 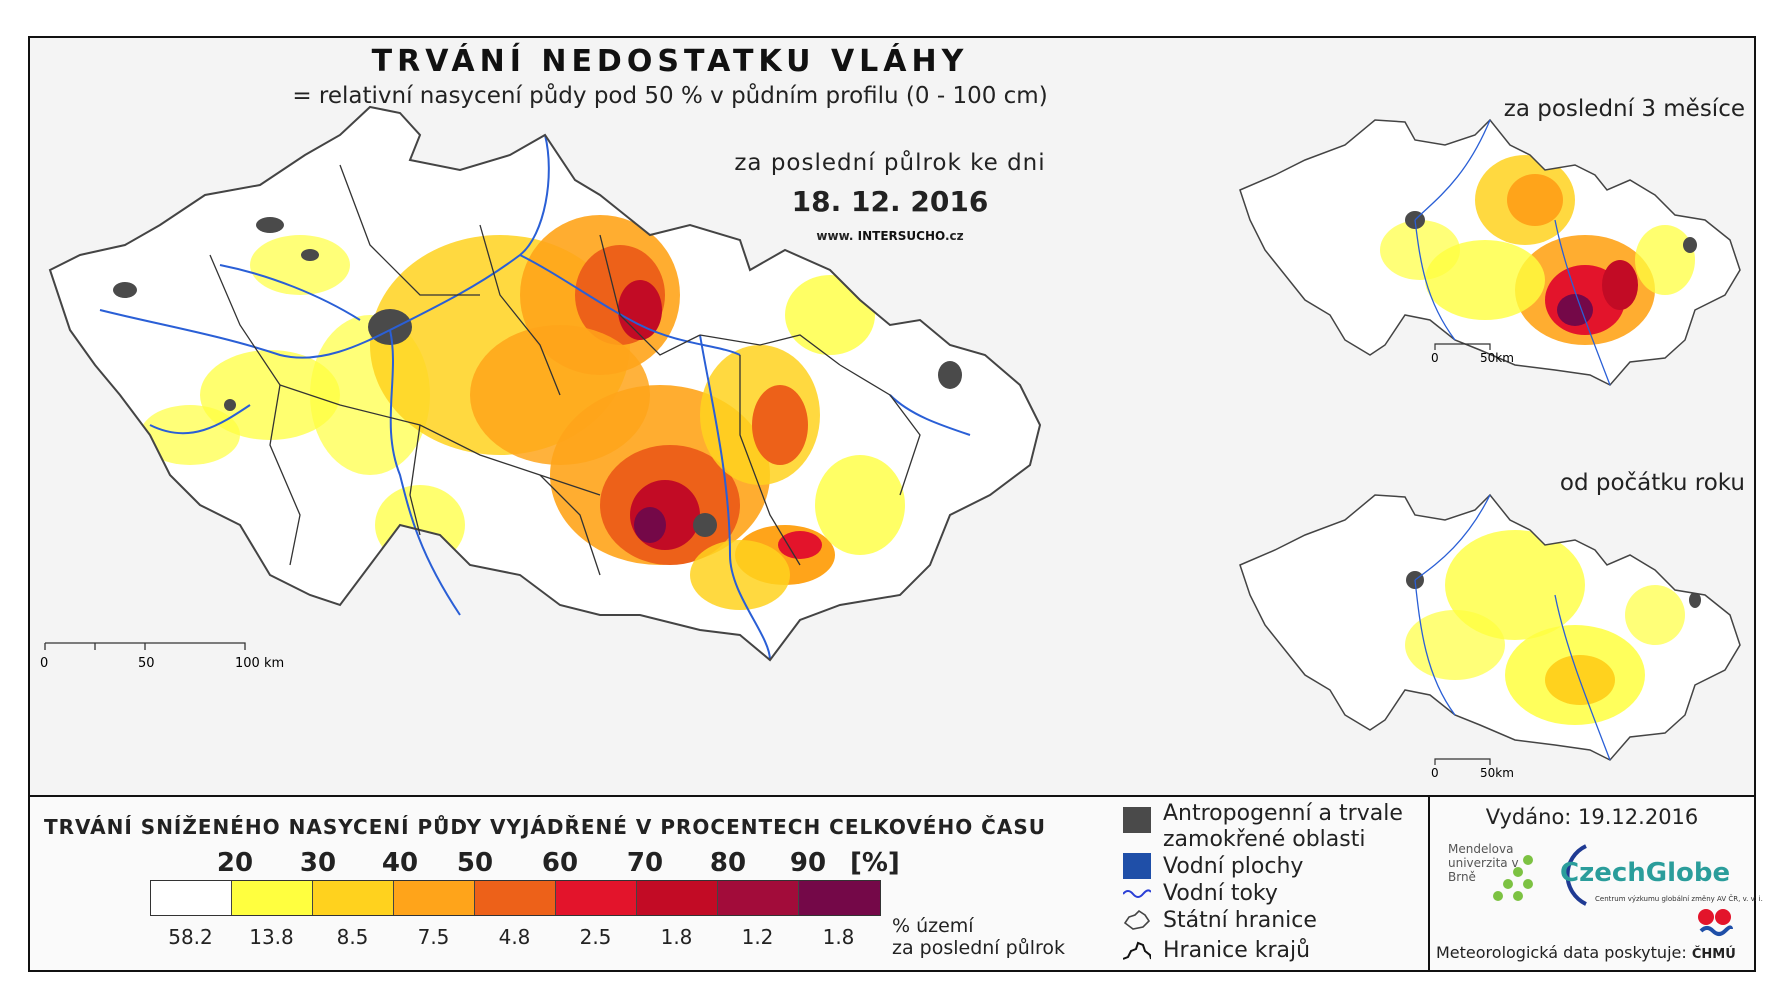 What do you see at coordinates (514, 937) in the screenshot?
I see `area-pct-4: 4.8` at bounding box center [514, 937].